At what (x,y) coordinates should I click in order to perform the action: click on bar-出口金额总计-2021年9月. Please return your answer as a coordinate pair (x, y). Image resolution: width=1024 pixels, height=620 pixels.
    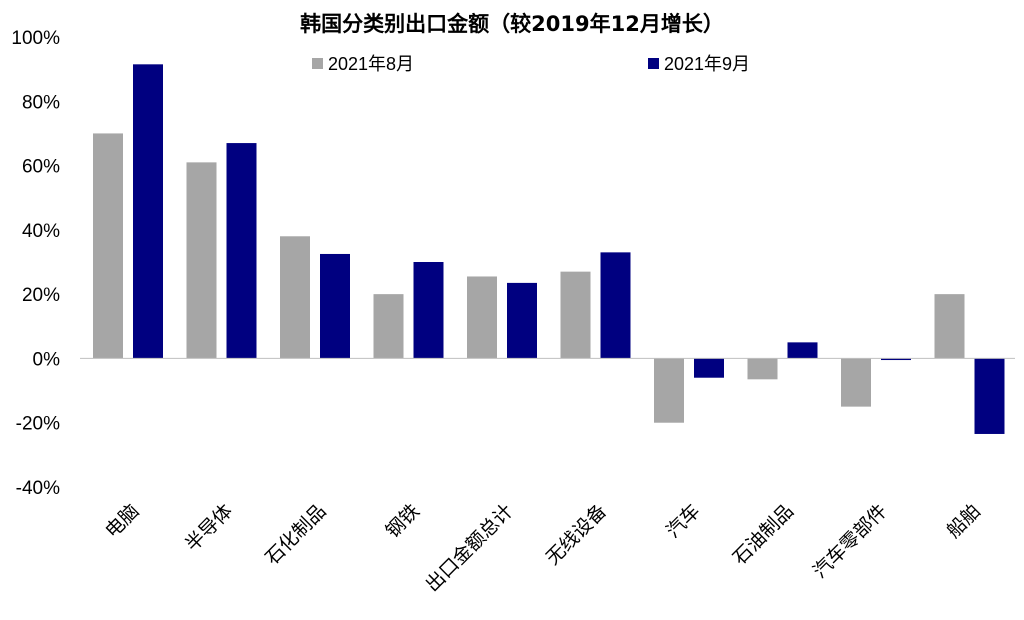
    Looking at the image, I should click on (522, 320).